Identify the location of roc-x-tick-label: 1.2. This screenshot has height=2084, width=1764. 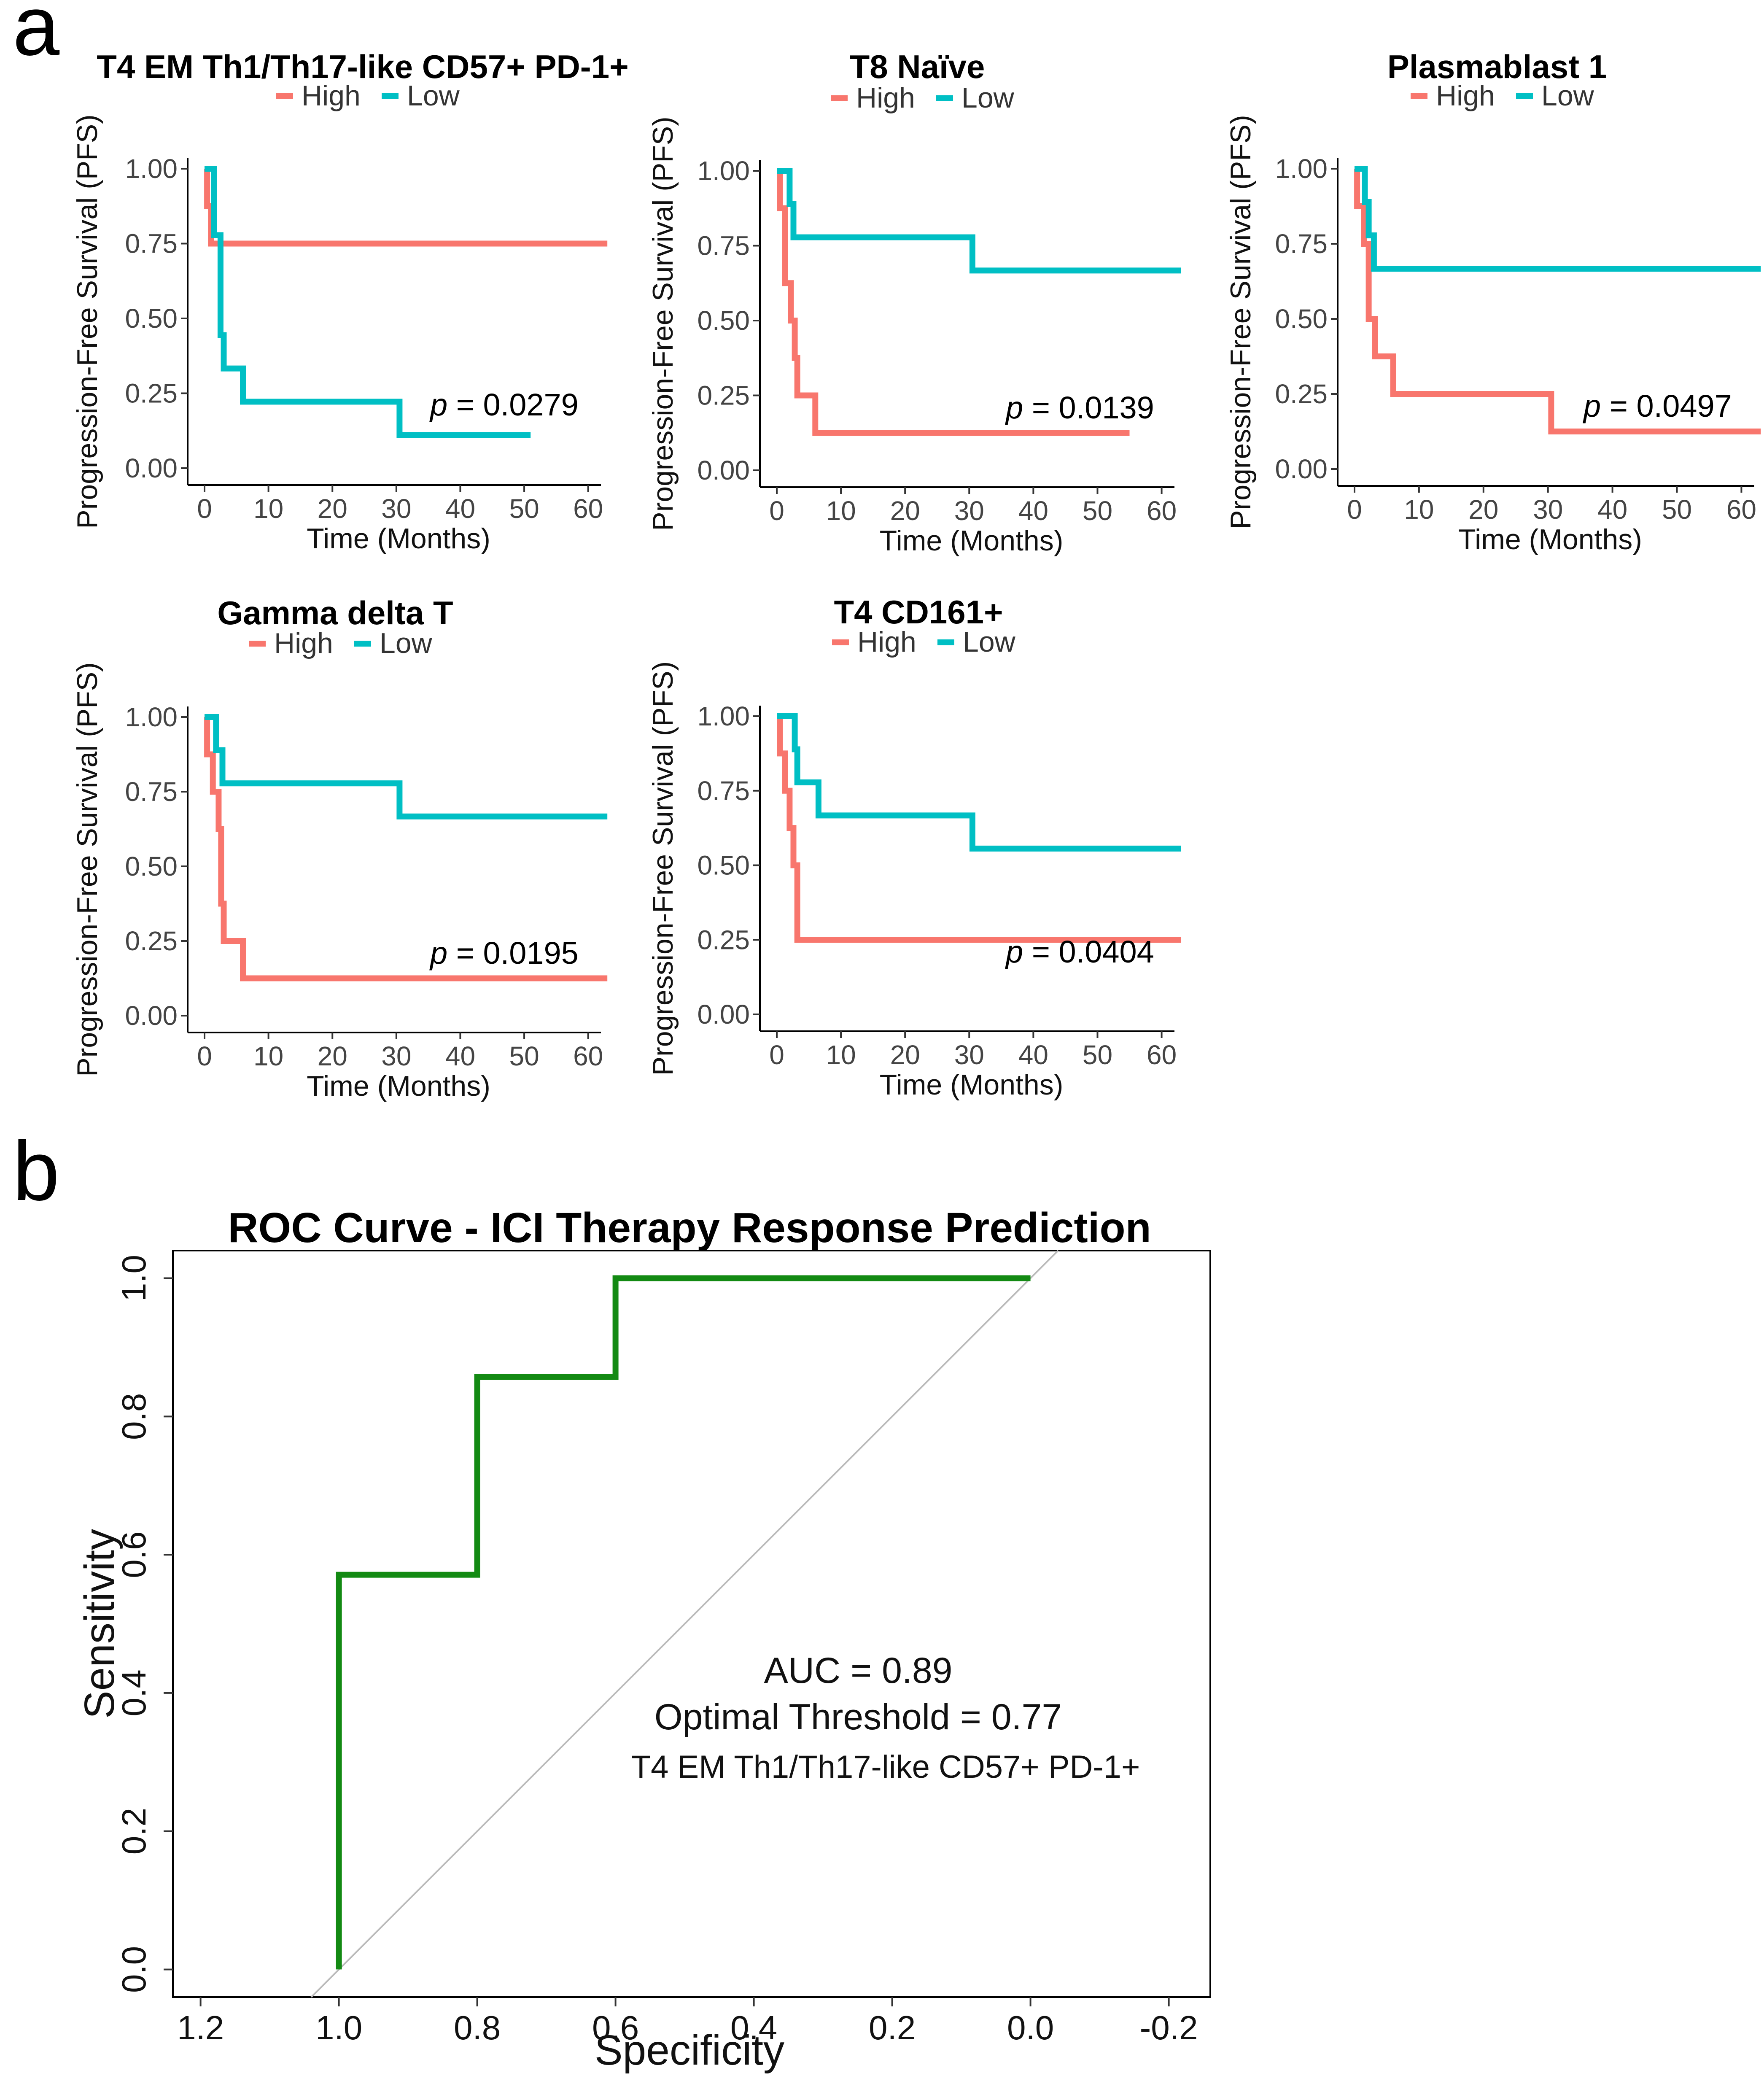
(200, 2027).